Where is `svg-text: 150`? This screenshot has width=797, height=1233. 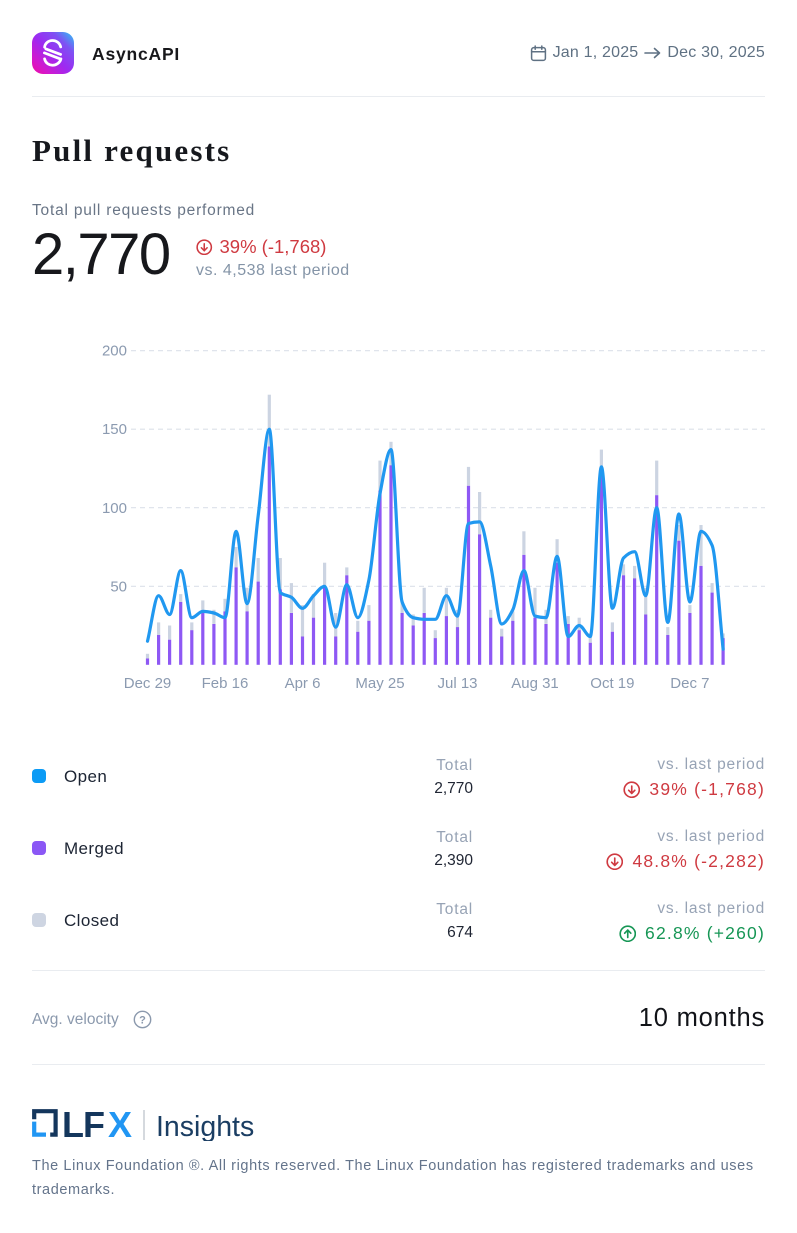 svg-text: 150 is located at coordinates (114, 429).